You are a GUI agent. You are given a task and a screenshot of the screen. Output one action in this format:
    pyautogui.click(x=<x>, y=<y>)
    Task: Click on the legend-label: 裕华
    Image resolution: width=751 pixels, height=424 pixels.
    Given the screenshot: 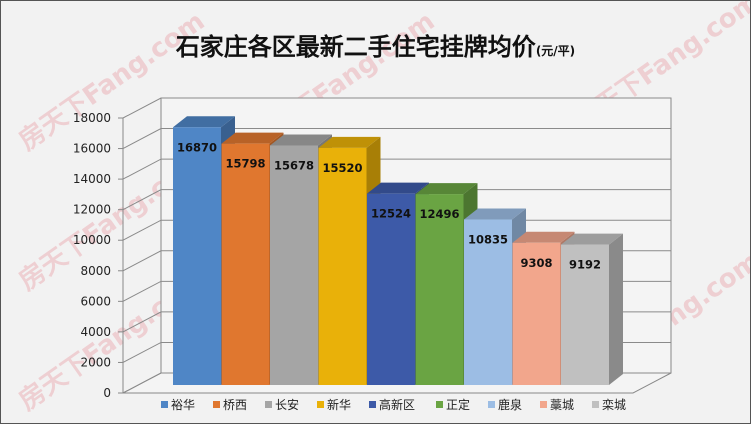 What is the action you would take?
    pyautogui.click(x=183, y=404)
    